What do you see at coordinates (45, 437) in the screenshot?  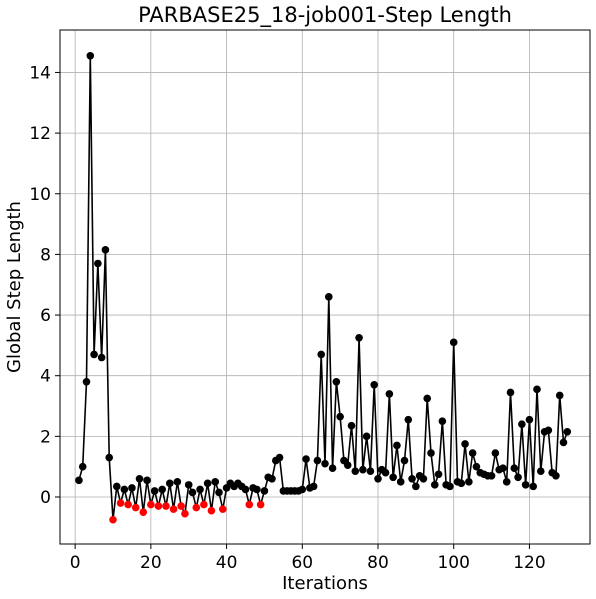 I see `y-tick-label: 2` at bounding box center [45, 437].